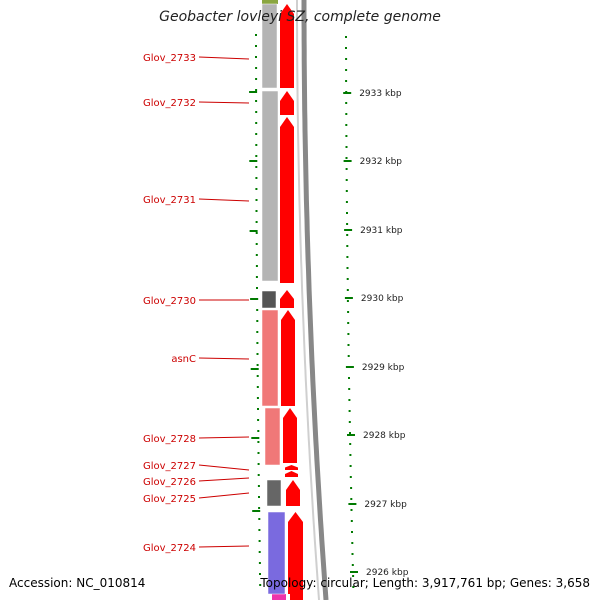  Describe the element at coordinates (279, 597) in the screenshot. I see `neighbor-feature-bottom` at that location.